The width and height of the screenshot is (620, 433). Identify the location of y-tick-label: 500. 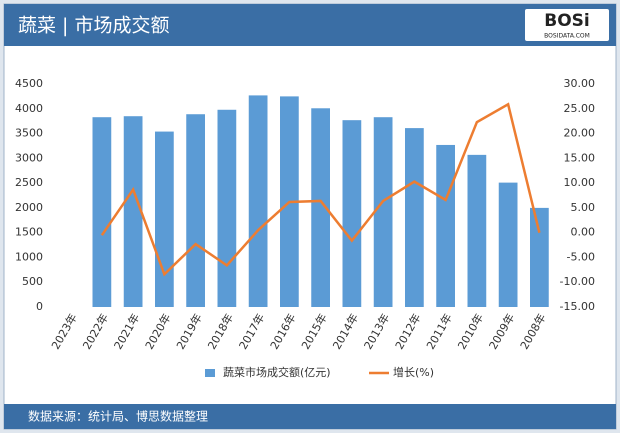
(32, 281).